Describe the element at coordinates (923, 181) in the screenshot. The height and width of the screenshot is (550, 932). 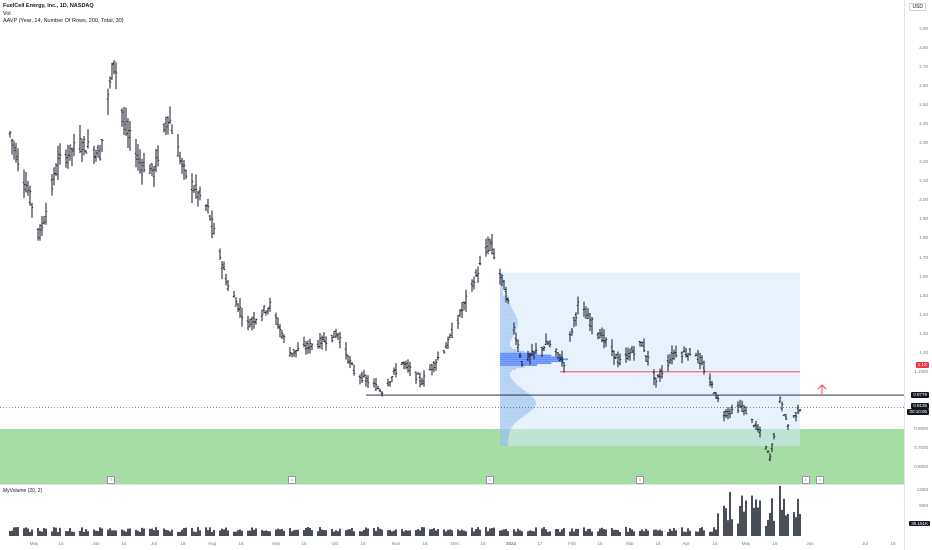
I see `y-tick-label: 2.10` at that location.